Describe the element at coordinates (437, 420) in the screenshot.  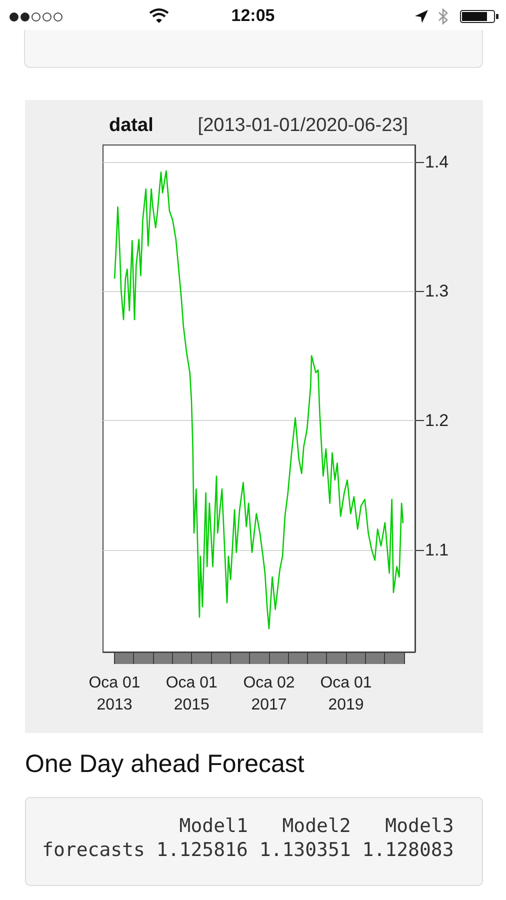
I see `y-tick-label: 1.2` at that location.